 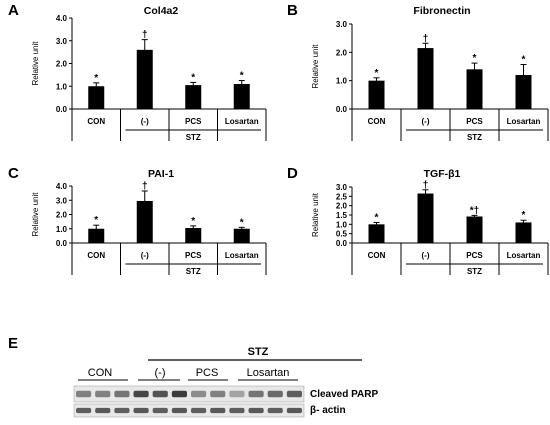 I want to click on y-tick-label: 1.5, so click(x=342, y=215).